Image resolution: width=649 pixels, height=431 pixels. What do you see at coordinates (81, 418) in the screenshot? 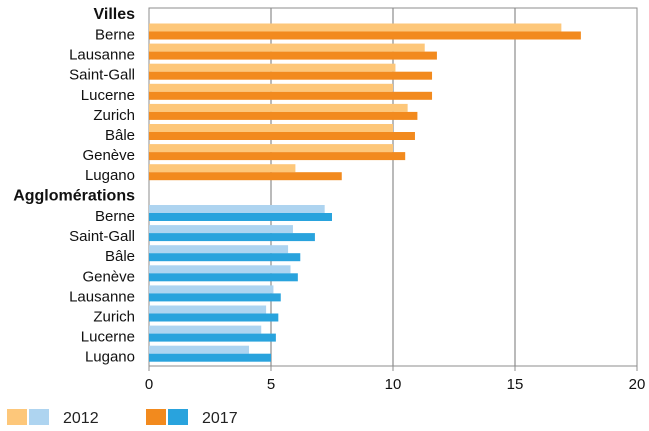
I see `legend-label: 2012` at bounding box center [81, 418].